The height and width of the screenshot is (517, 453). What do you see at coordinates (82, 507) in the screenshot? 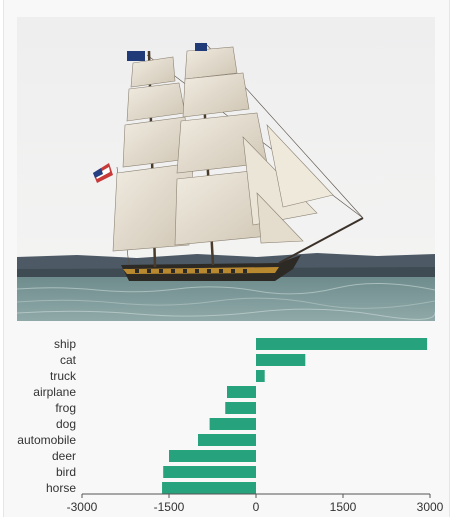
I see `x-tick-label: -3000` at bounding box center [82, 507].